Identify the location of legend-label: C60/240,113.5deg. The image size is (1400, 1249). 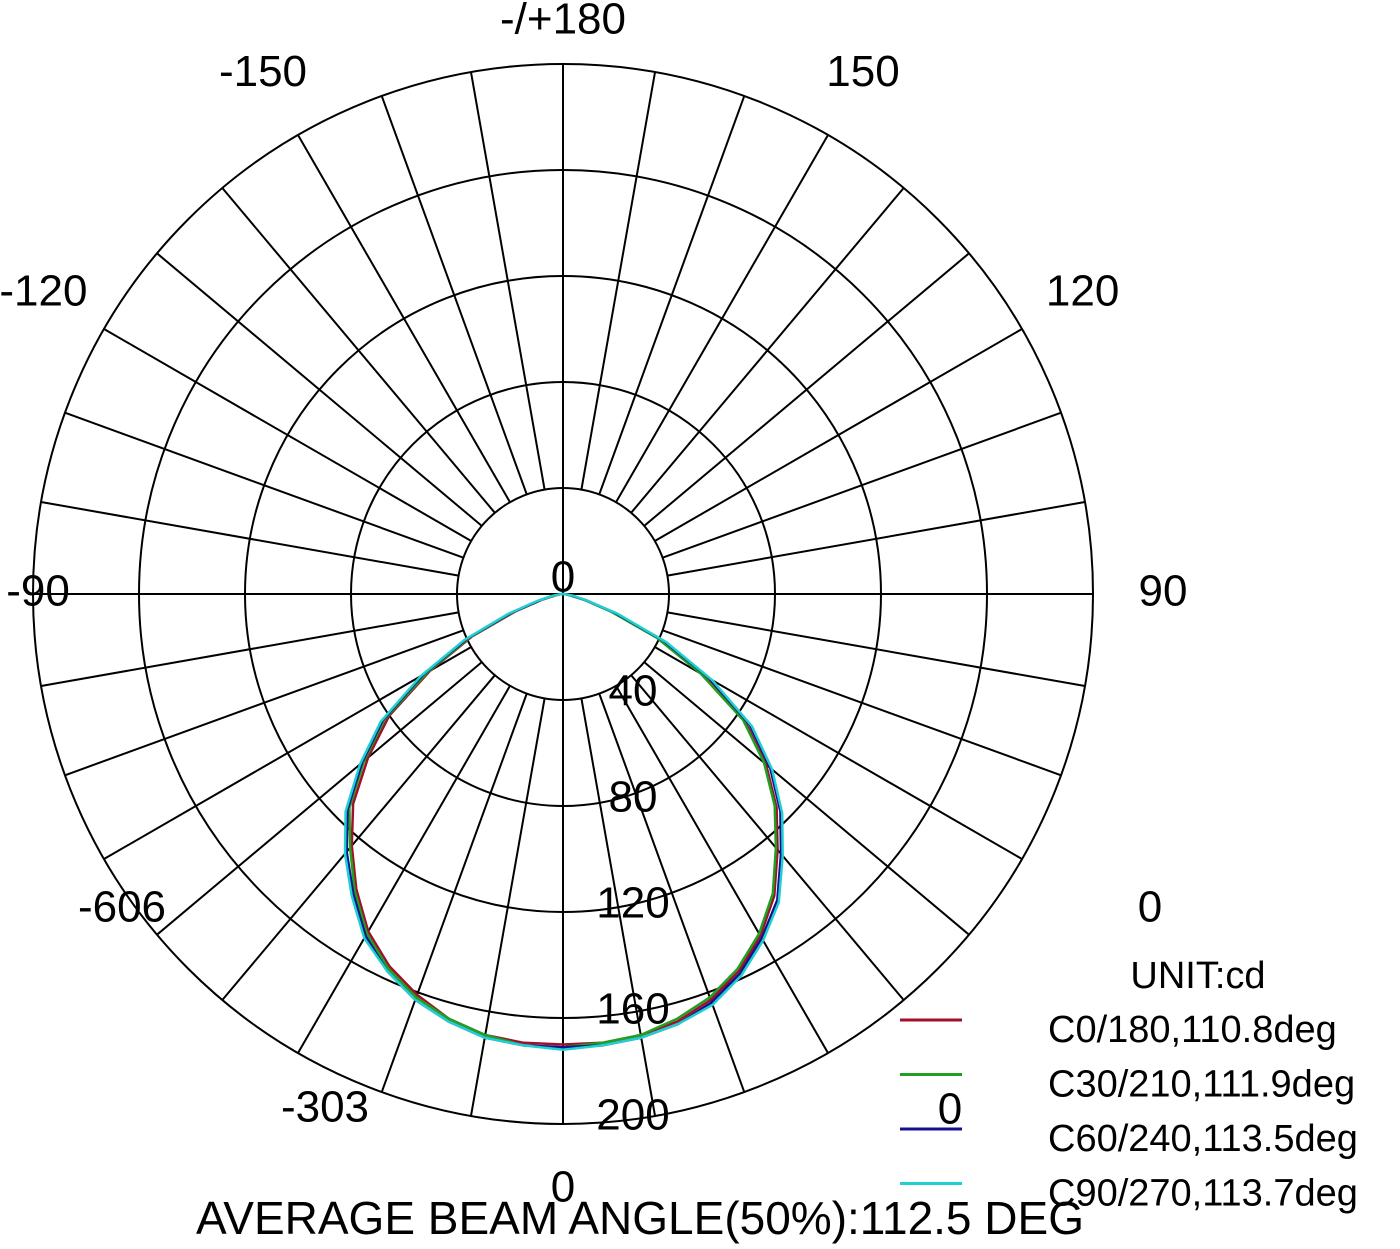
(1203, 1139).